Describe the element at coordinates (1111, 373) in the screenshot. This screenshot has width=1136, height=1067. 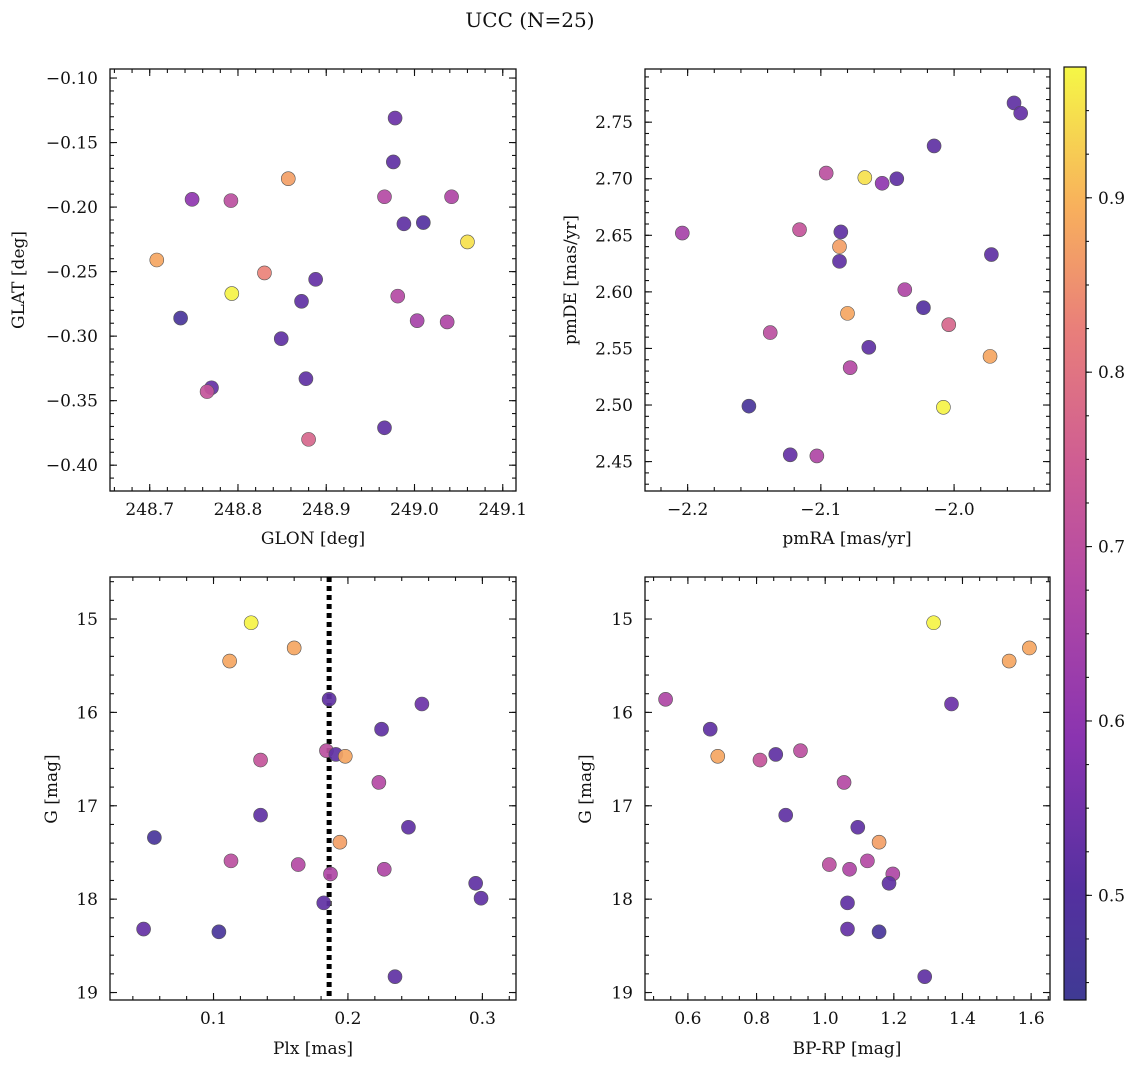
I see `colorbar-tick-label: 0.8` at that location.